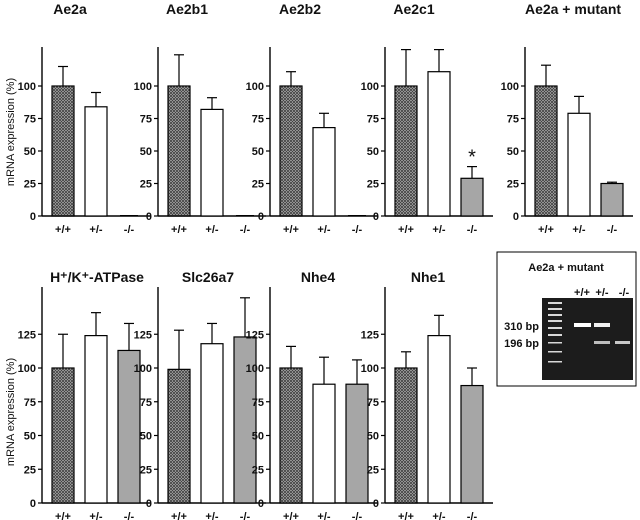 This screenshot has height=520, width=640. Describe the element at coordinates (70, 9) in the screenshot. I see `panel-title: Ae2a` at that location.